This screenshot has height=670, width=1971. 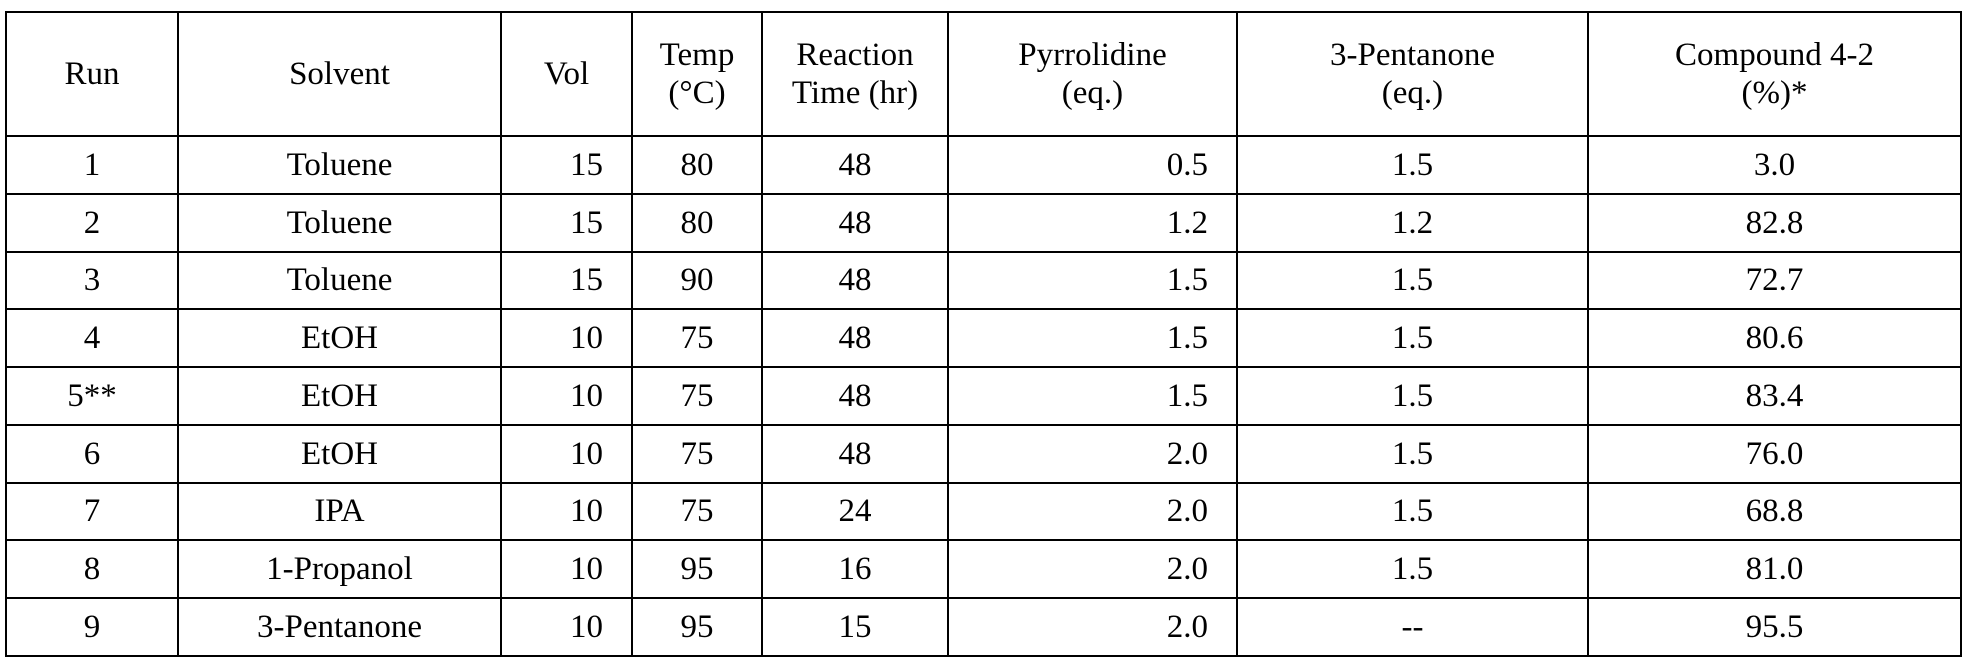 I want to click on header-reaction-time: Reaction Time (hr), so click(x=855, y=74).